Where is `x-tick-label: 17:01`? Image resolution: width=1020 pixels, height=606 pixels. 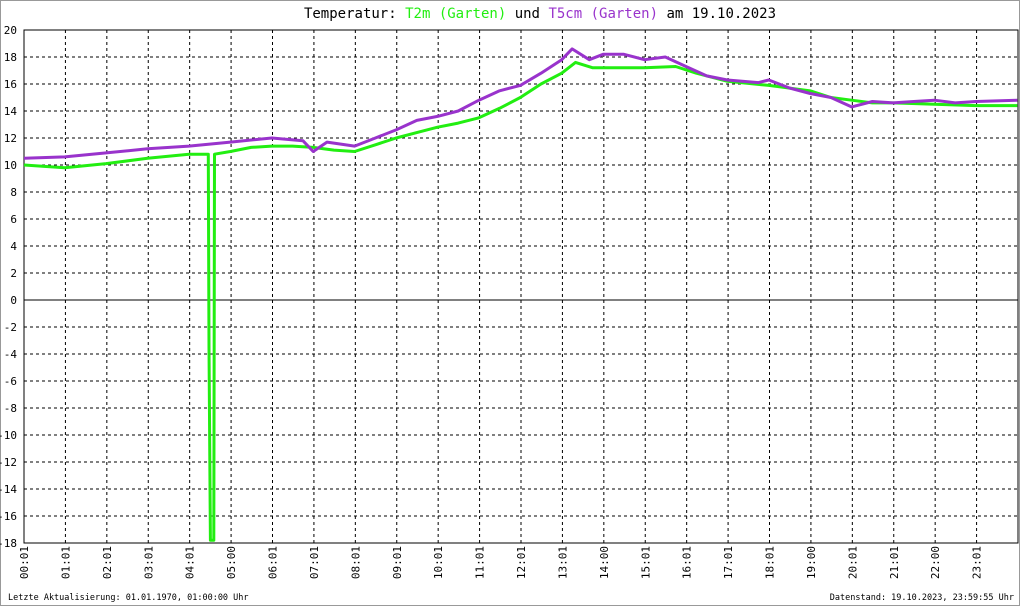 x-tick-label: 17:01 is located at coordinates (728, 562).